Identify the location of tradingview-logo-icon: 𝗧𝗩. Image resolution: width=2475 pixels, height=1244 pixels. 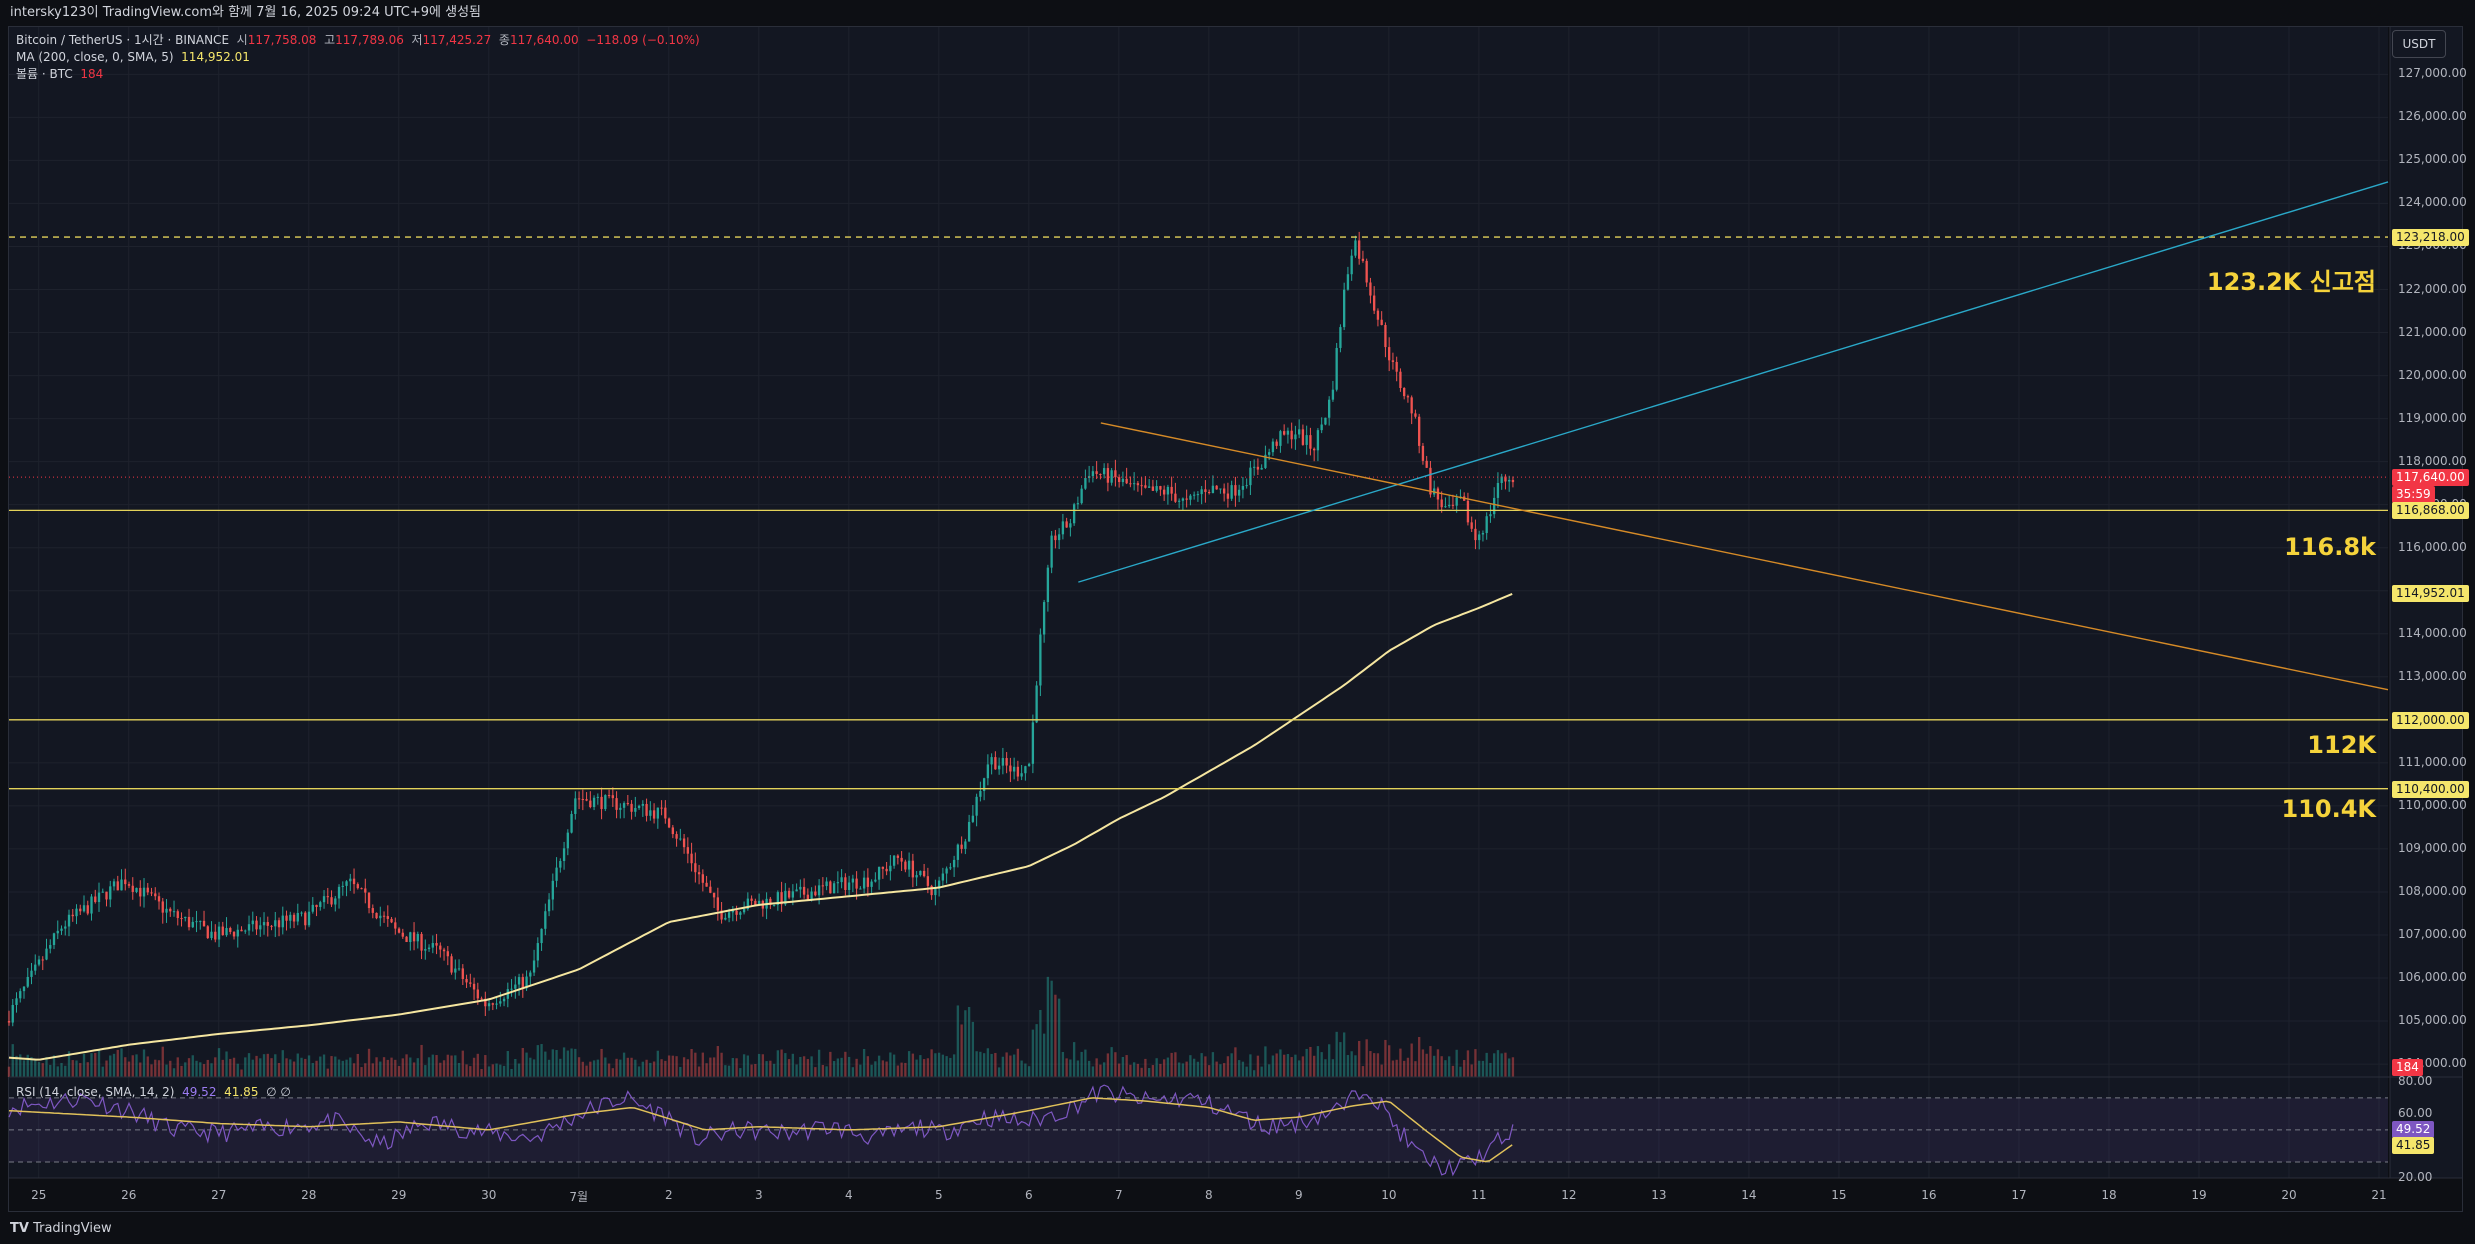
(19, 1228).